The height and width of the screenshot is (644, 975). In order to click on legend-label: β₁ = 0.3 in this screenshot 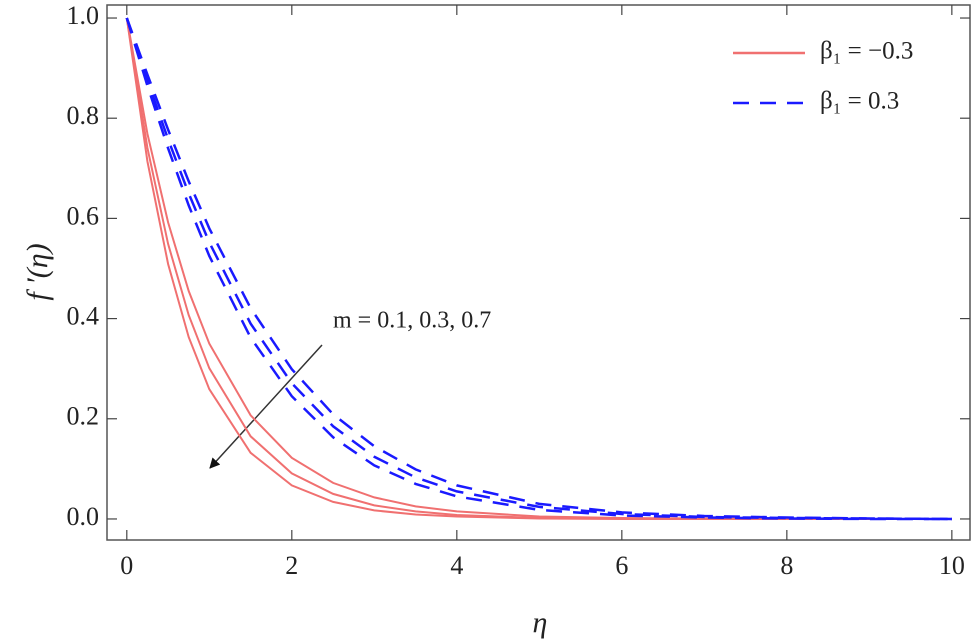, I will do `click(859, 101)`.